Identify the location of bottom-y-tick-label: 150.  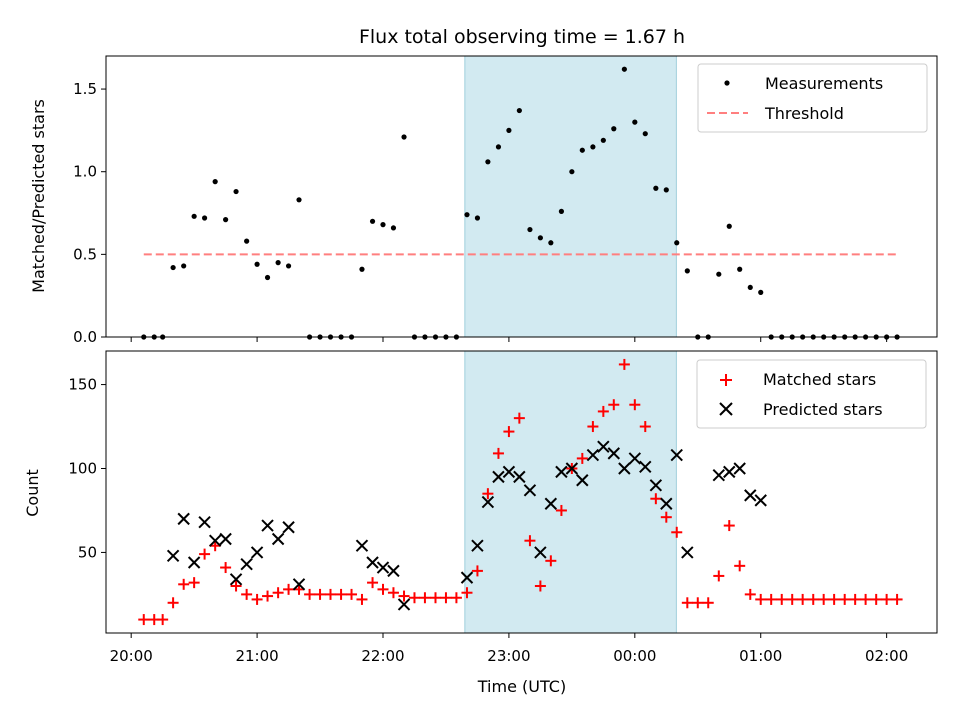
(82, 385).